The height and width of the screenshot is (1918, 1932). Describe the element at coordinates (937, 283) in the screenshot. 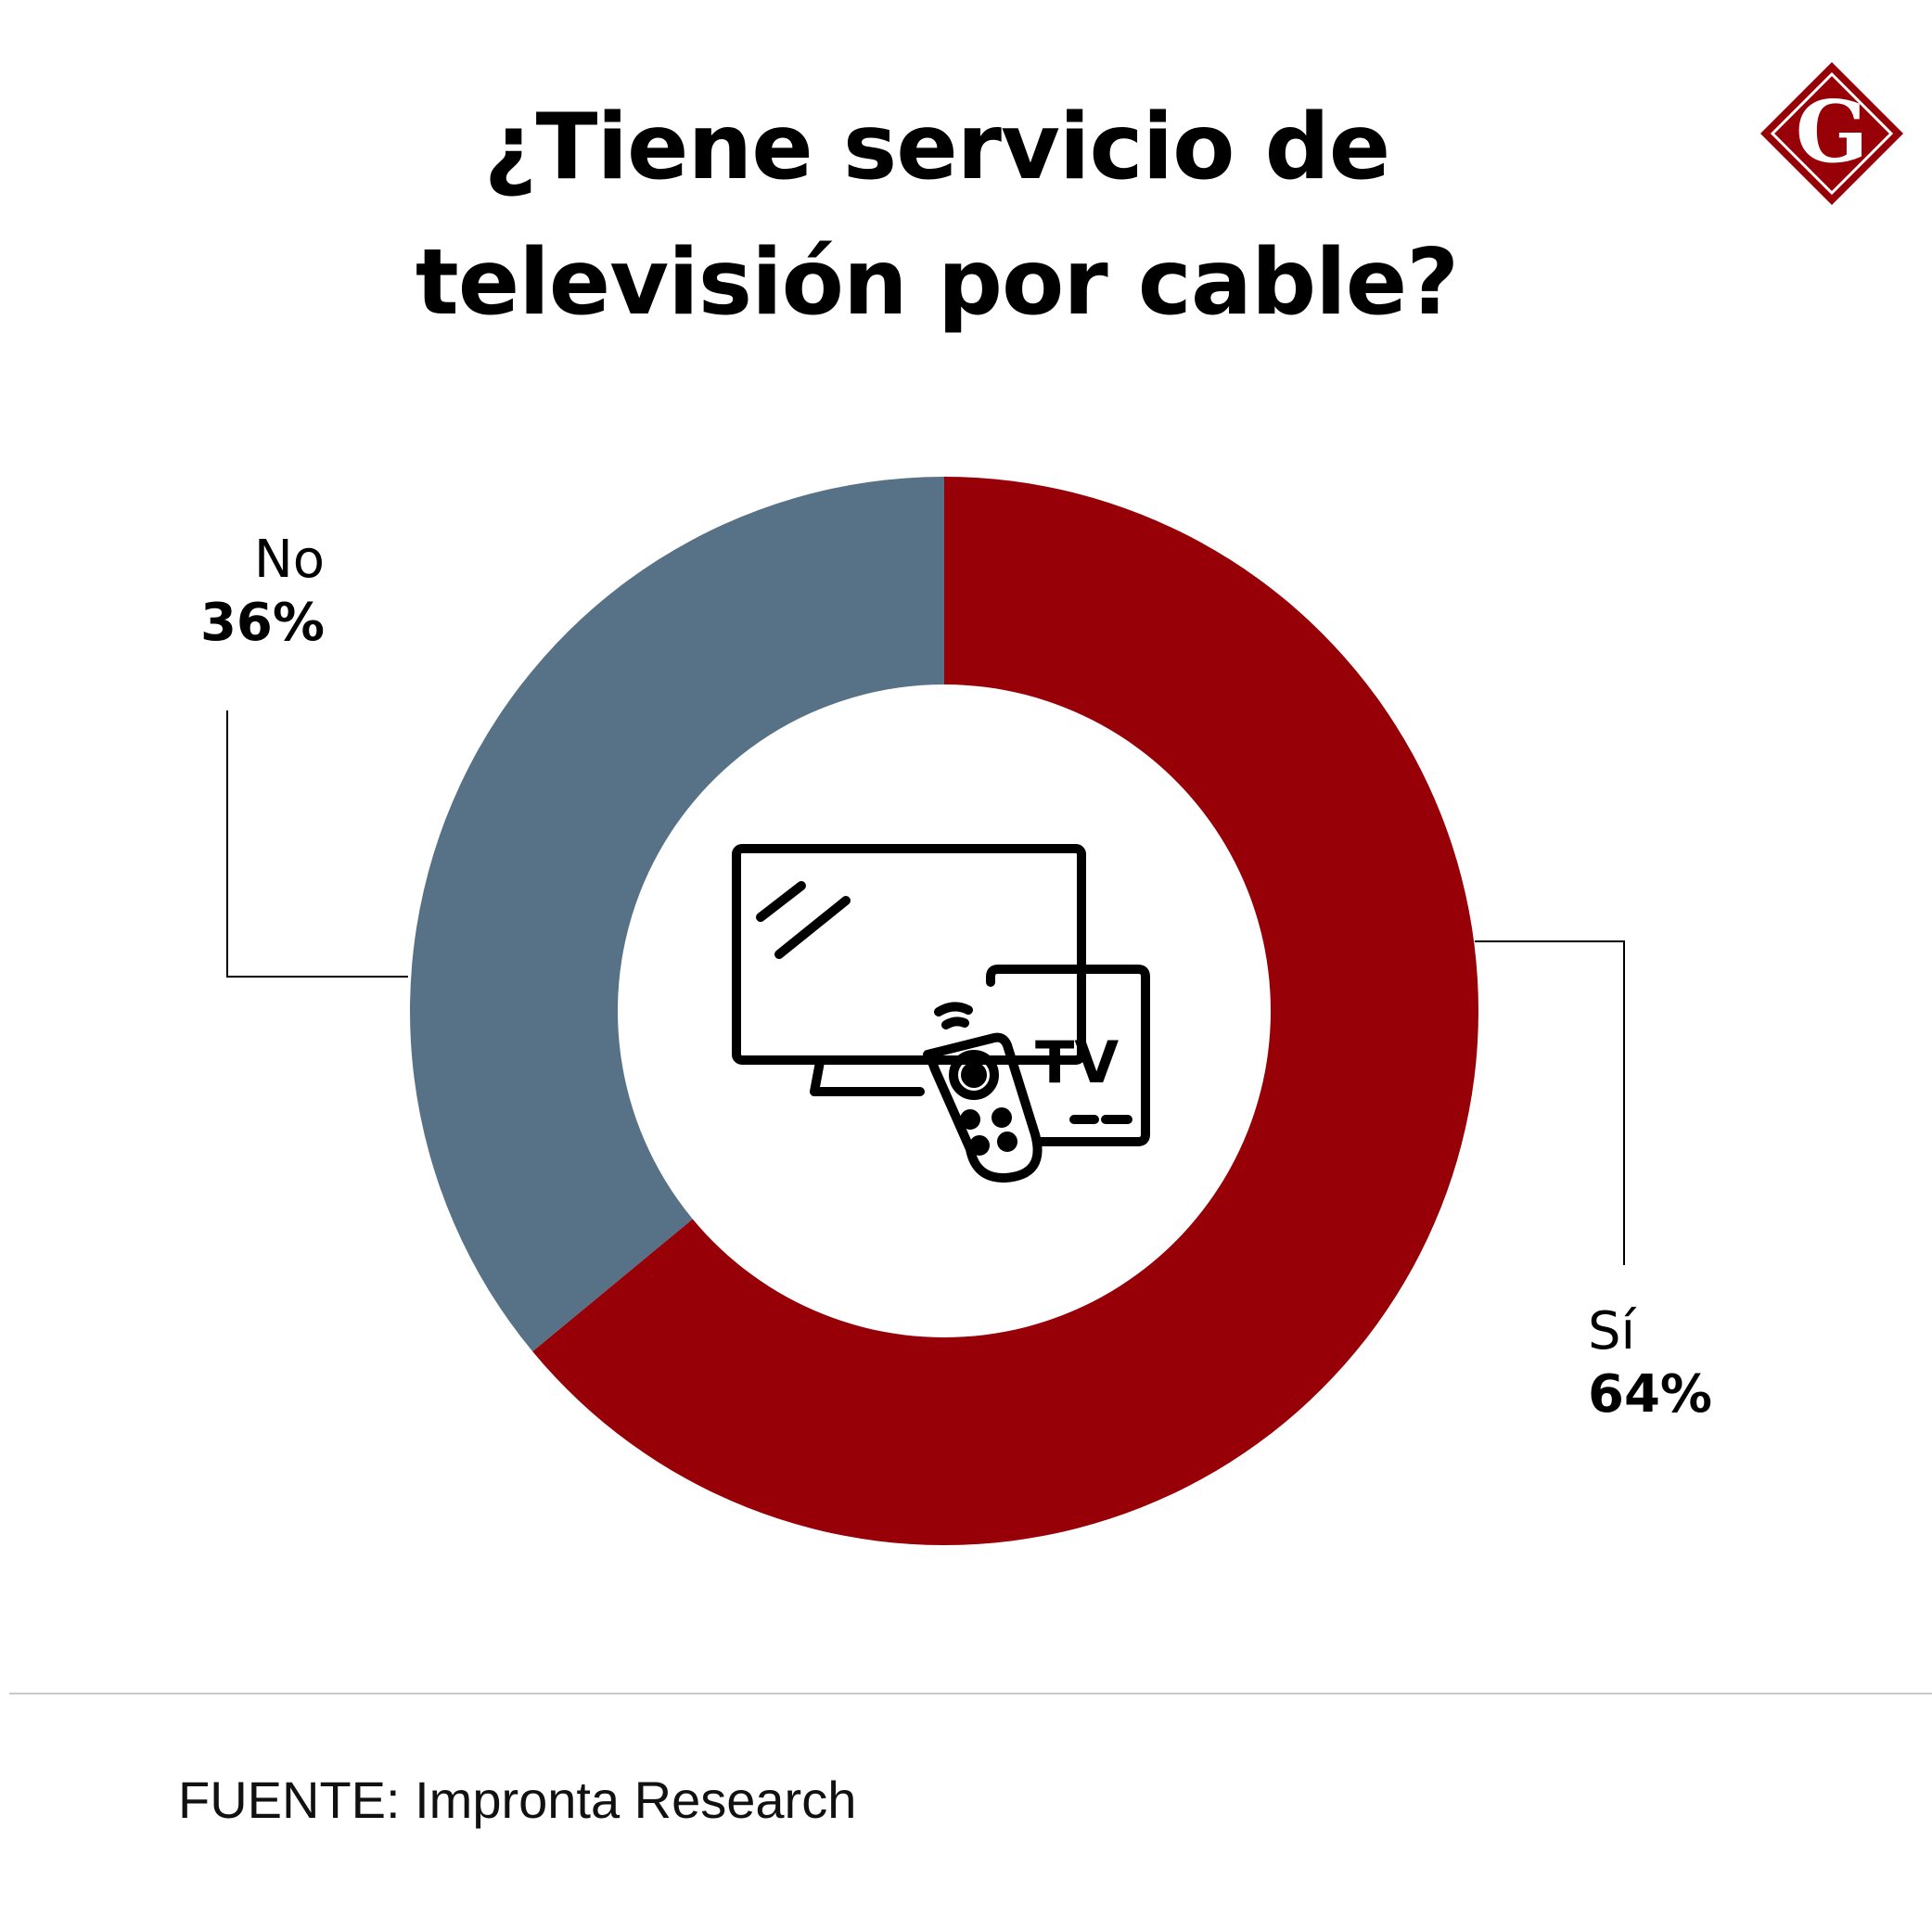

I see `title-line-2: televisión por cable?` at that location.